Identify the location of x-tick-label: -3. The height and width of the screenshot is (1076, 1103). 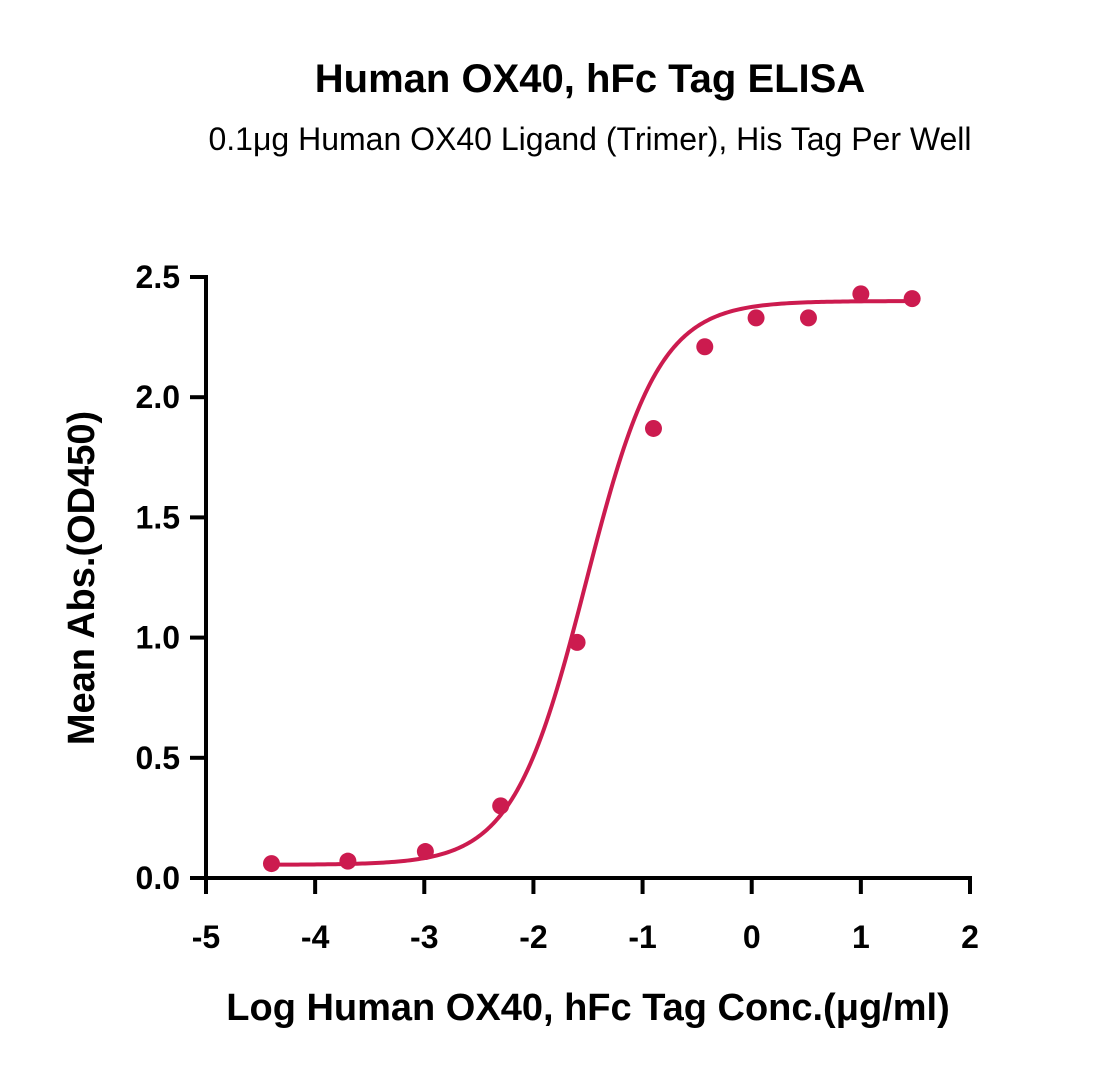
(424, 937).